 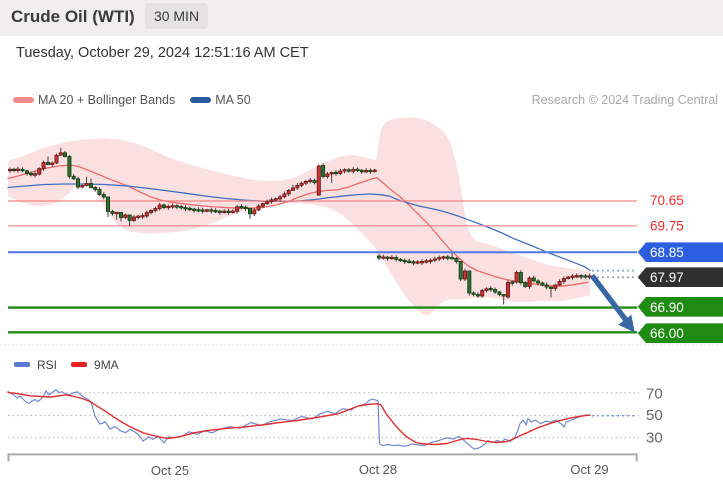 I want to click on svg-text: 67.97, so click(x=667, y=277).